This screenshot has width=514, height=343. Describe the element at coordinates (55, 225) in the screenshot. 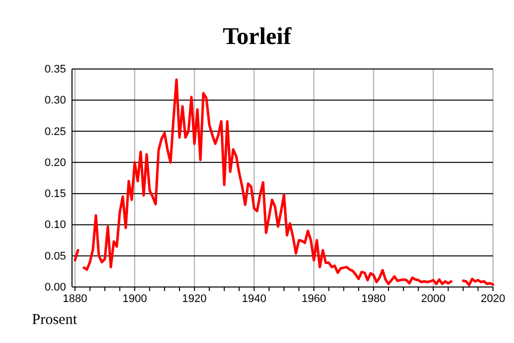

I see `y-tick-label: 0.10` at that location.